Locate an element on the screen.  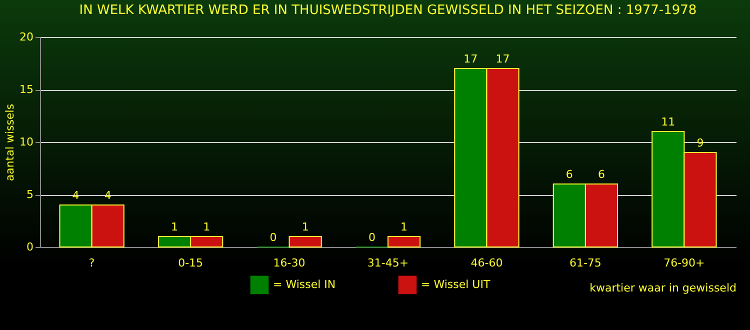
x-tick-label: 61-75 is located at coordinates (585, 263).